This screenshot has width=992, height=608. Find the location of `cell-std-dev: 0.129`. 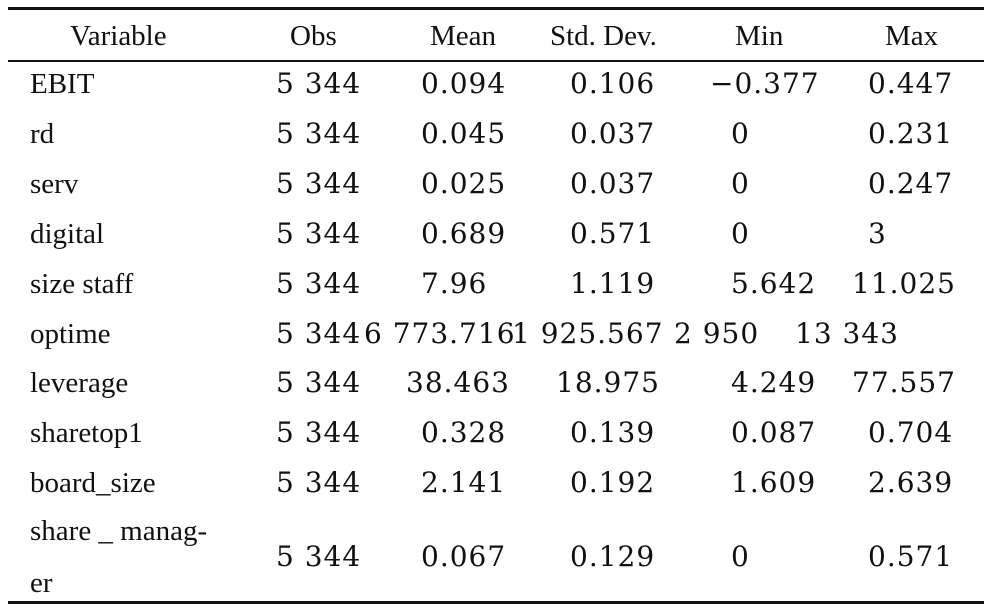

cell-std-dev: 0.129 is located at coordinates (613, 556).